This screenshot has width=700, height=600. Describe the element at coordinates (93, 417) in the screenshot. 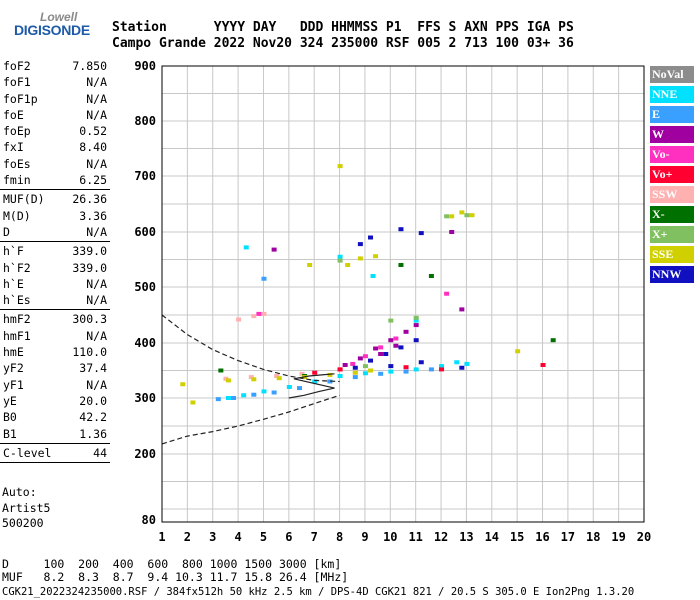

I see `param-value: 42.2` at that location.